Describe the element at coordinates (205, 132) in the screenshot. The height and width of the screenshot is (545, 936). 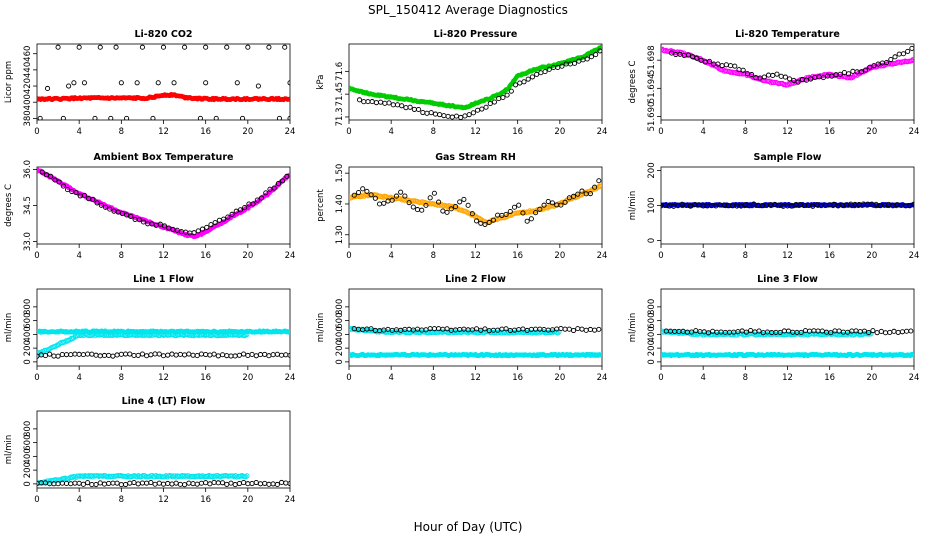
I see `x-tick-label: 16` at that location.